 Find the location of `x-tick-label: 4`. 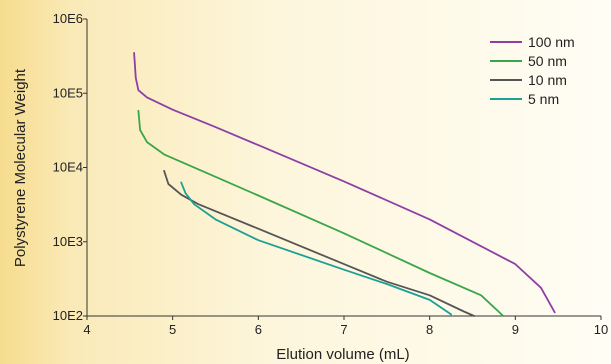

x-tick-label: 4 is located at coordinates (86, 329).